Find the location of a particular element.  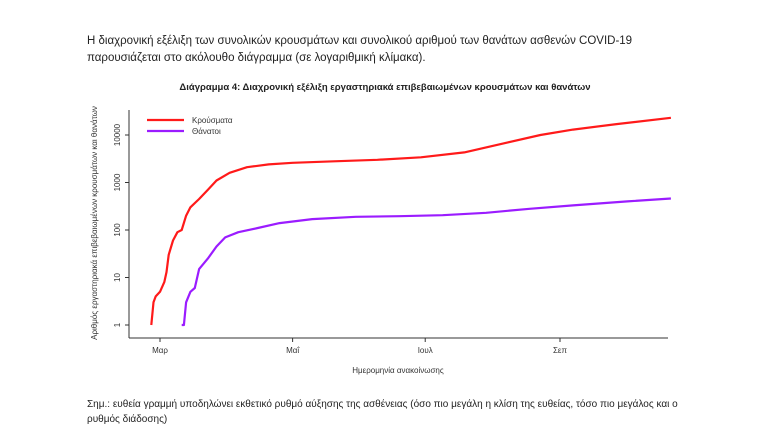

y-tick-label: 1 is located at coordinates (117, 324).